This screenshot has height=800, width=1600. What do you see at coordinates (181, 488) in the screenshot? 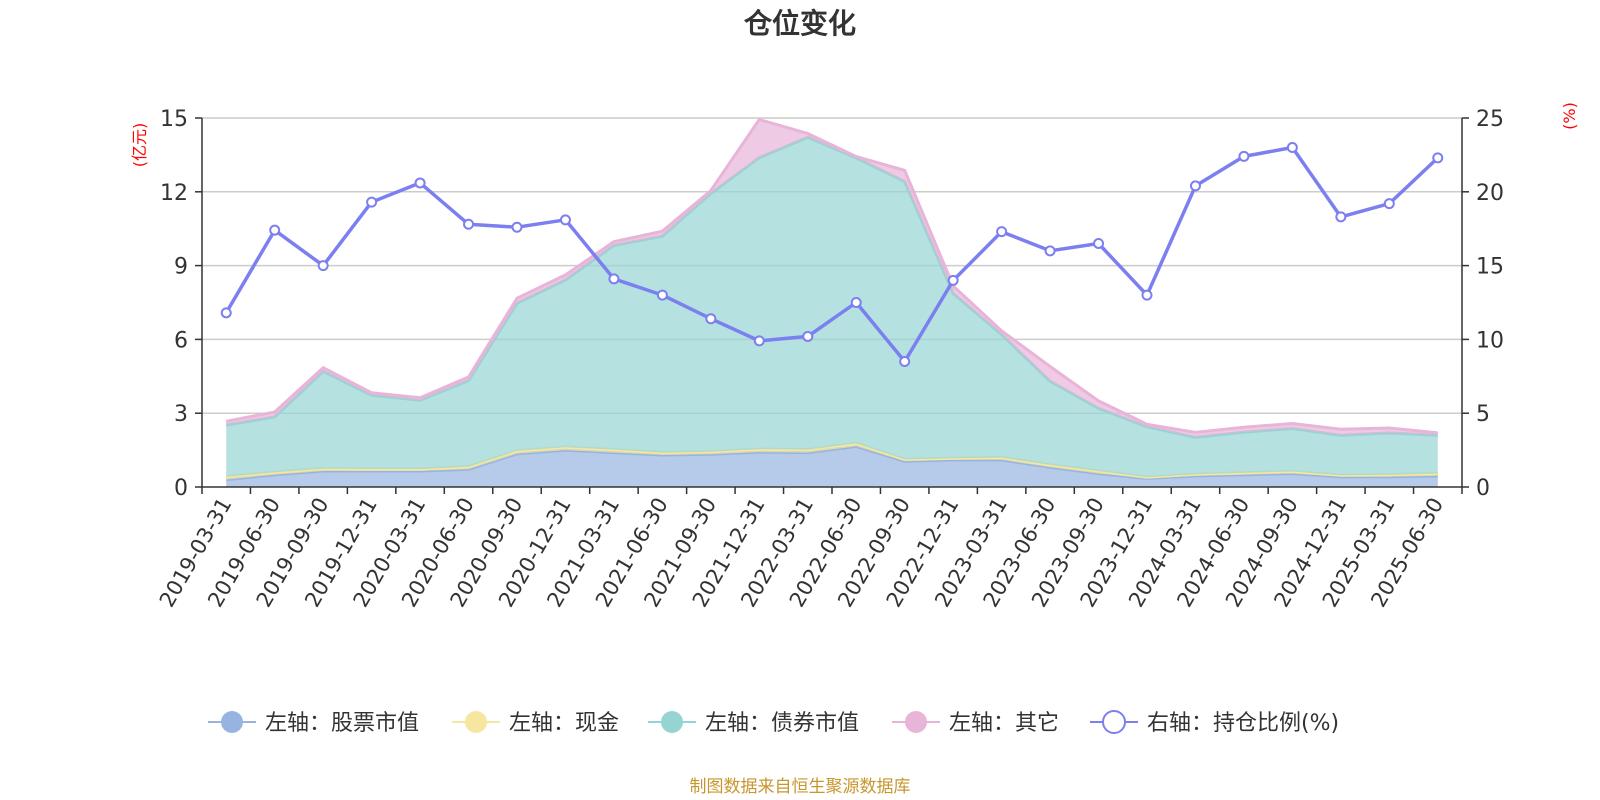
I see `left-axis-tick-label: 0` at bounding box center [181, 488].